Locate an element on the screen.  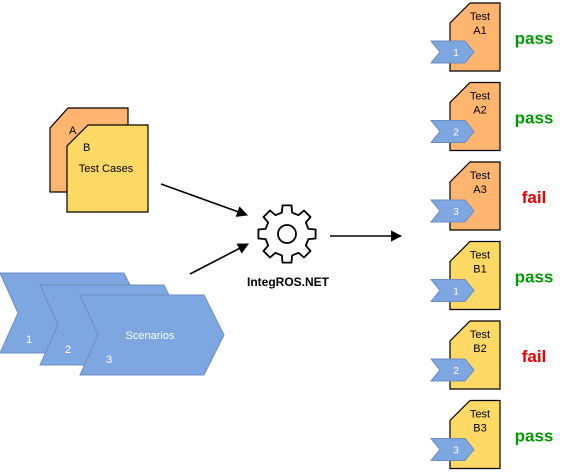
gear-hub is located at coordinates (287, 234).